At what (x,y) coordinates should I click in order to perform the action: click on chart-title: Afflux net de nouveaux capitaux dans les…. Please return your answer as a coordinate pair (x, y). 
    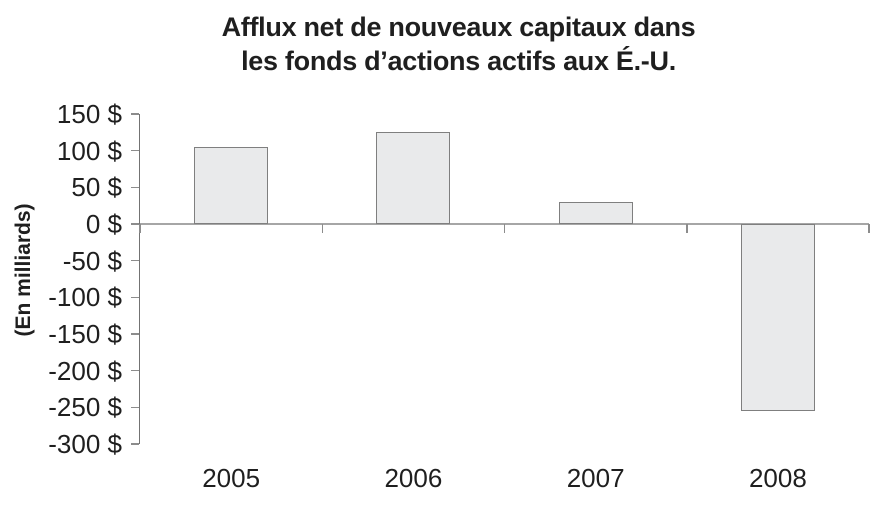
    Looking at the image, I should click on (445, 44).